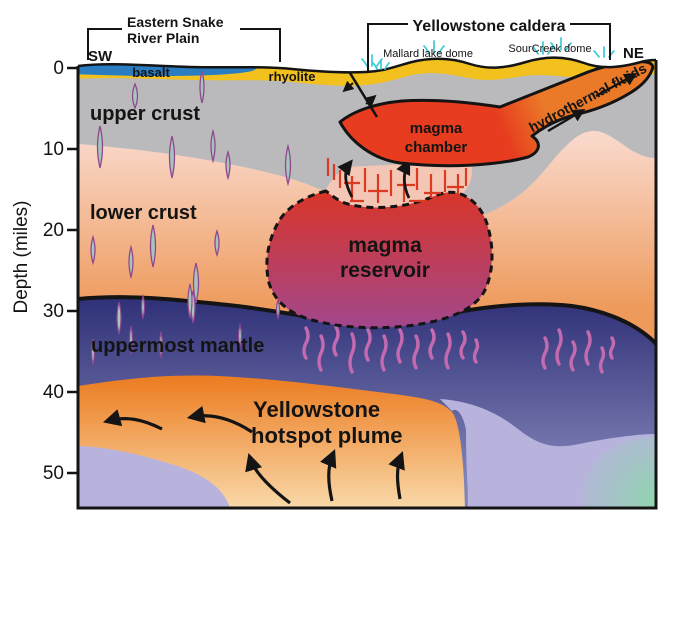  I want to click on magma-chamber-and-hydrothermal-arm, so click(496, 114).